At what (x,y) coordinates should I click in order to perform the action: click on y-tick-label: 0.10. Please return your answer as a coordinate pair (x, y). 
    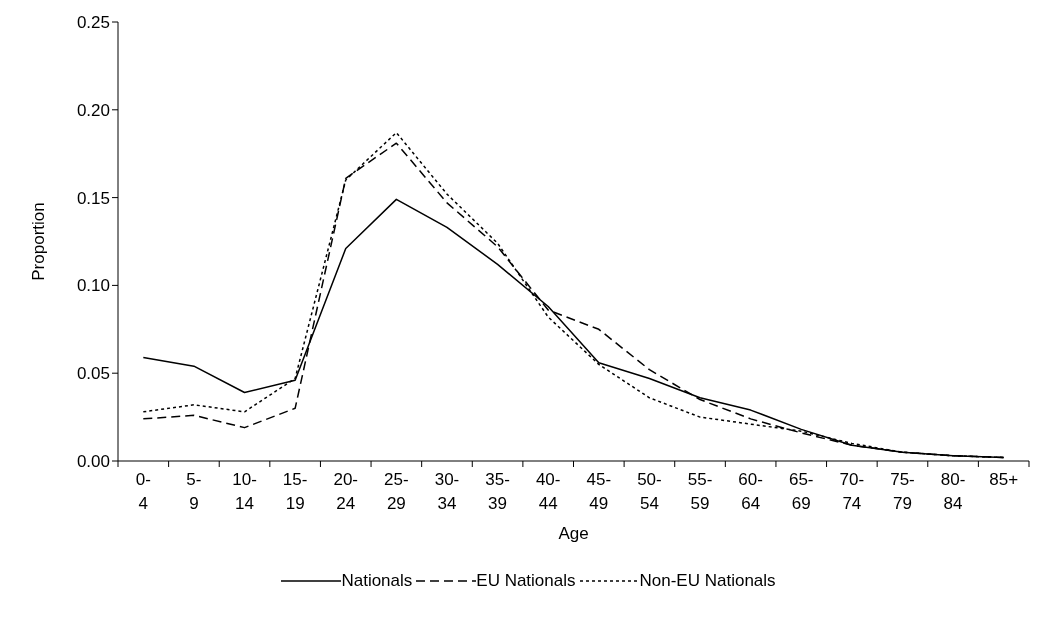
    Looking at the image, I should click on (93, 286).